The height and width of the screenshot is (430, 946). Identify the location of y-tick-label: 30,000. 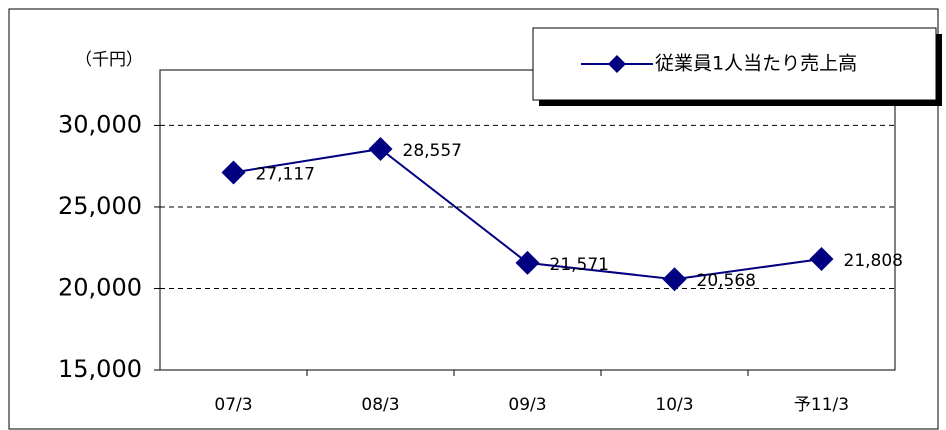
(100, 124).